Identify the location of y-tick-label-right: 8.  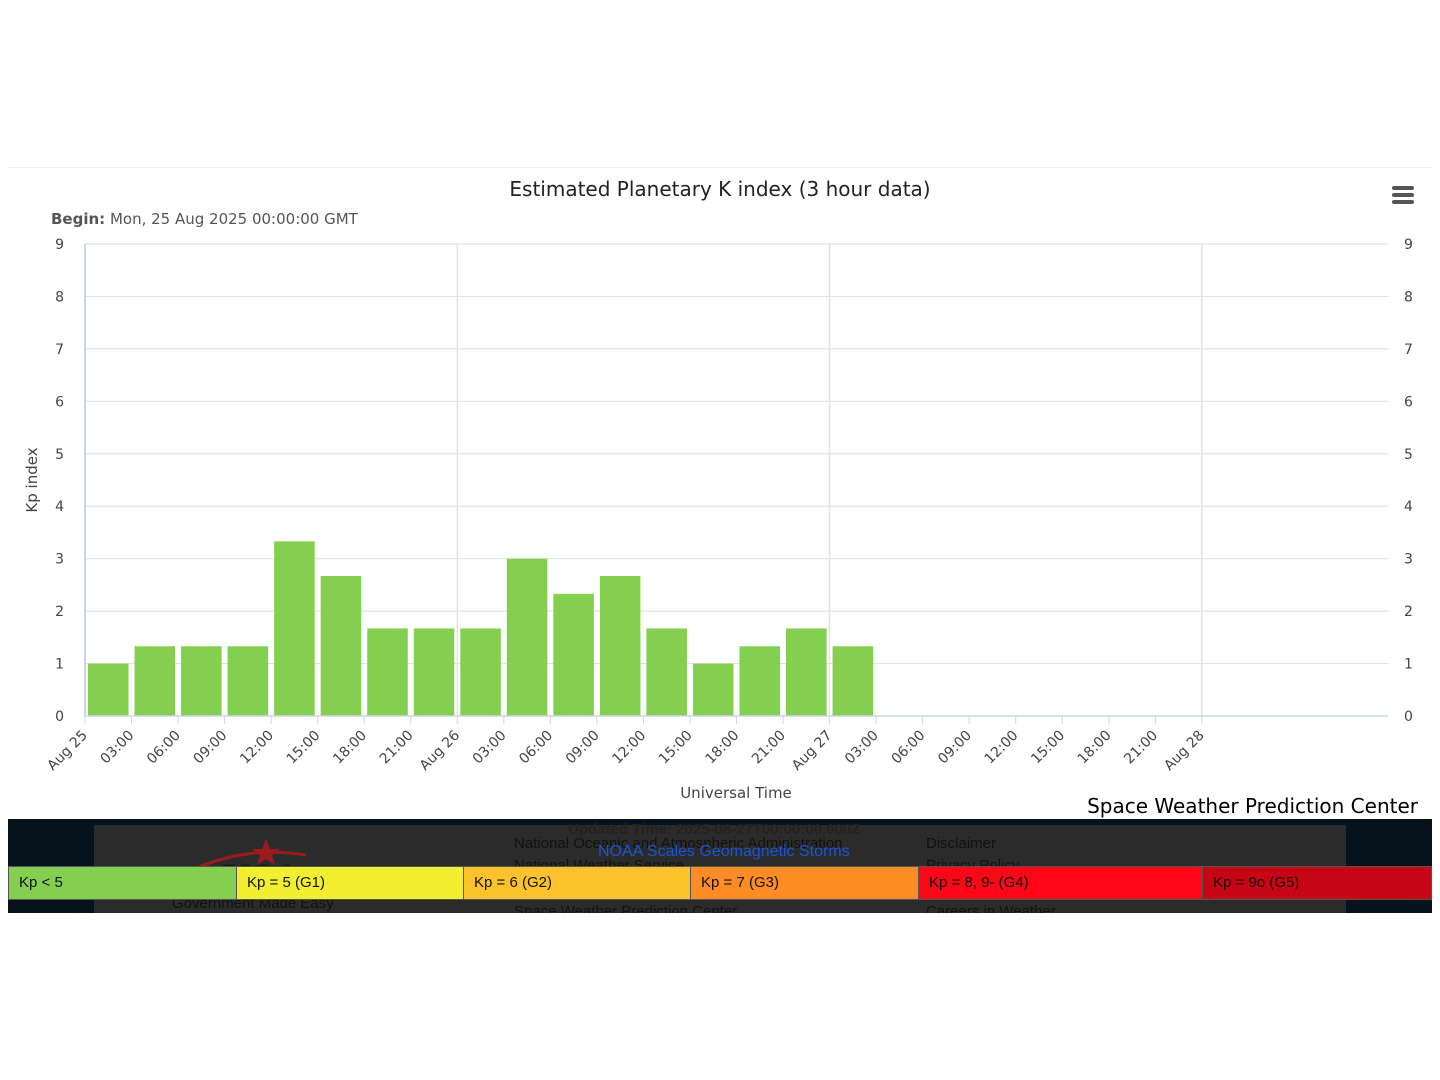
(1408, 297).